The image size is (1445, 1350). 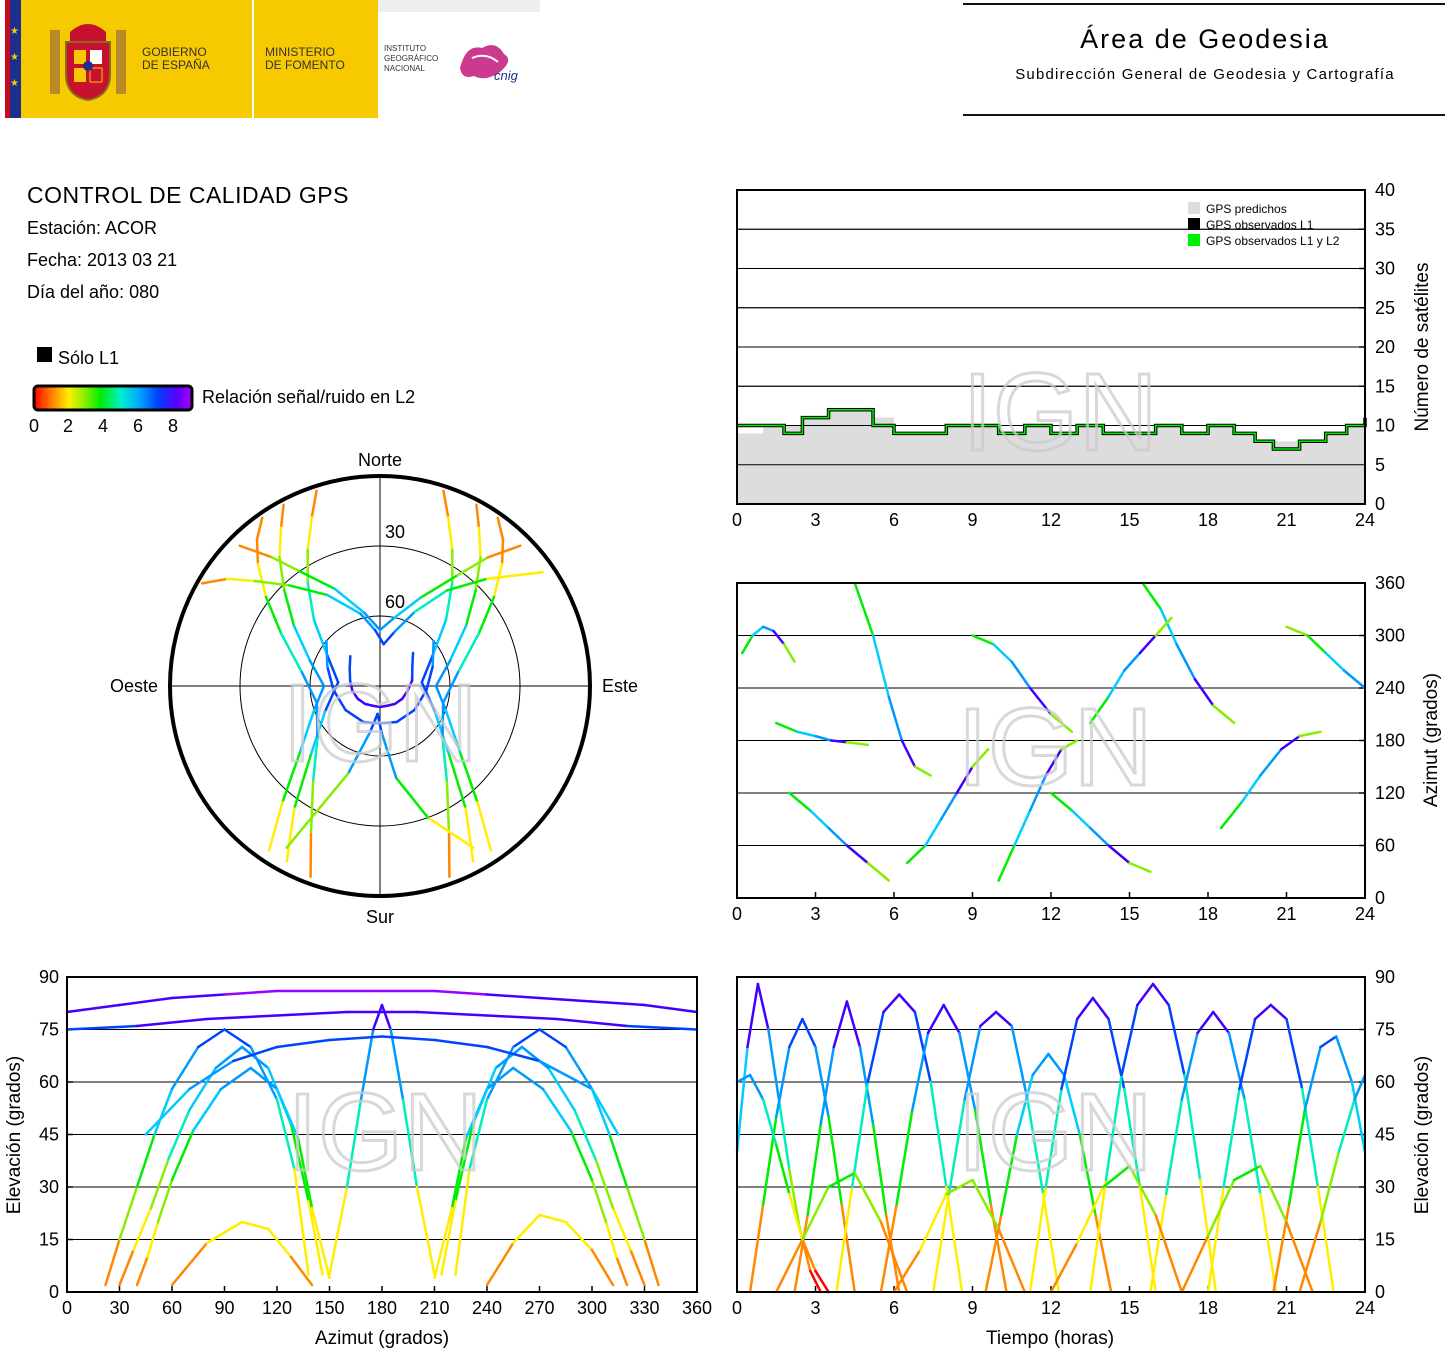 What do you see at coordinates (49, 1135) in the screenshot?
I see `elevation_azimuth-ytick-label: 45` at bounding box center [49, 1135].